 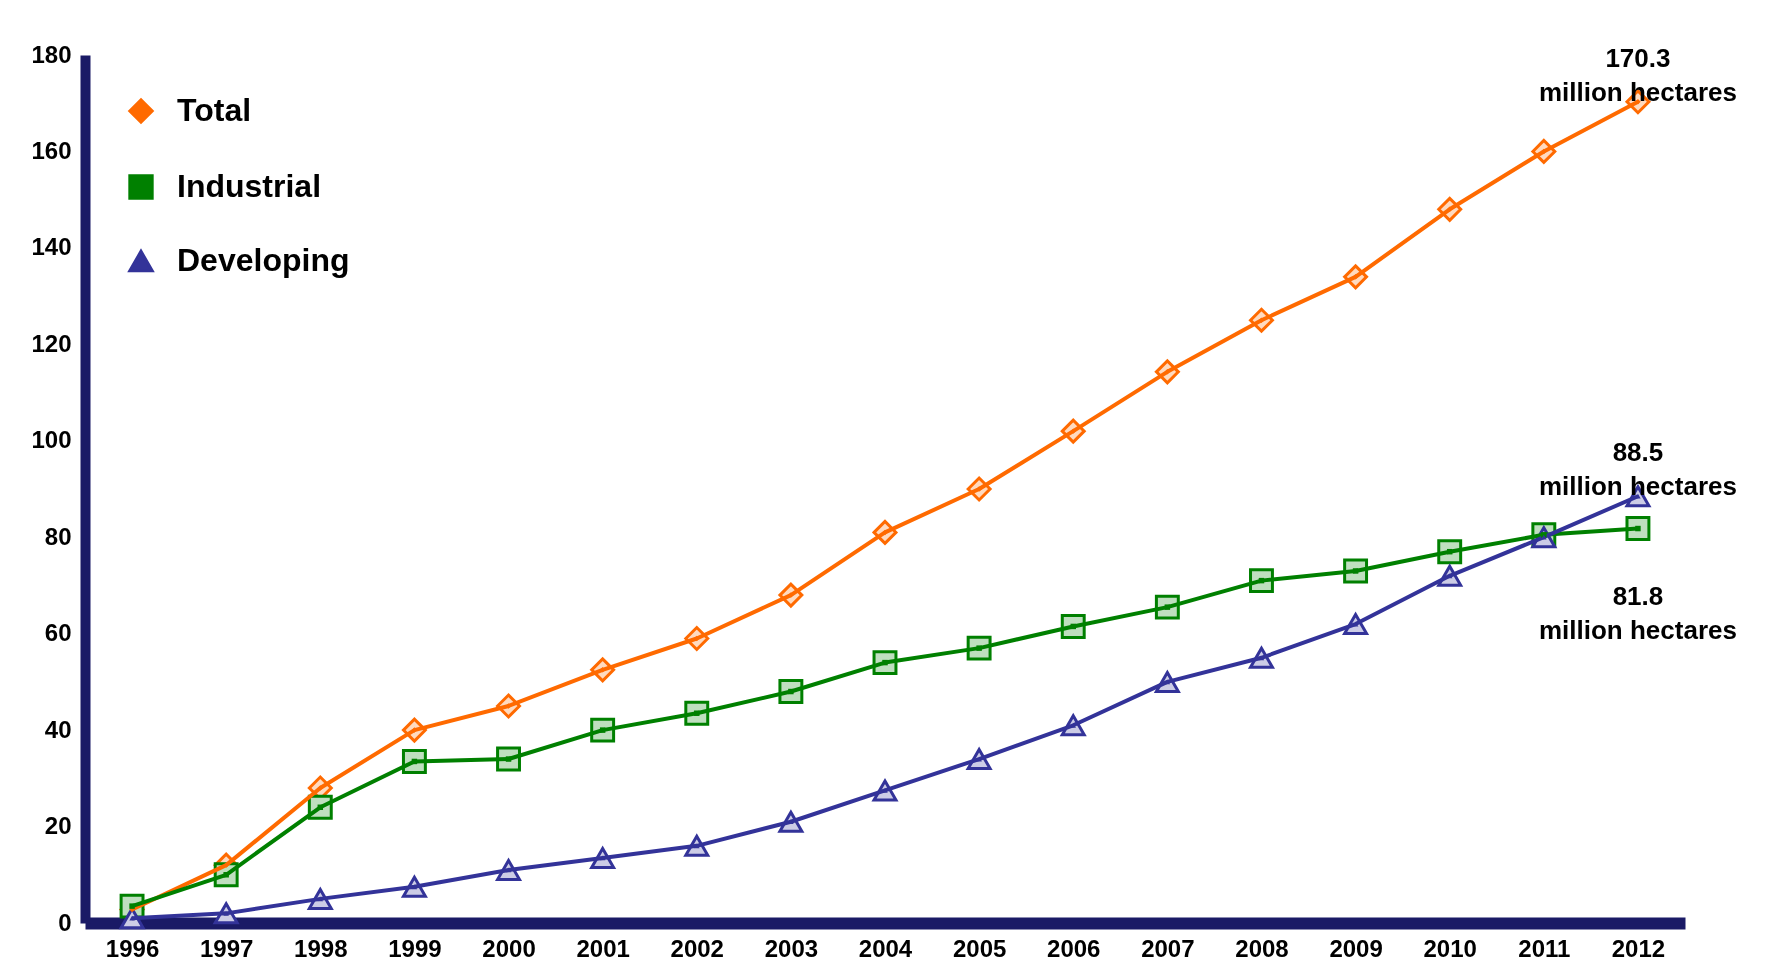 I want to click on annotation: 88.5 million hectares, so click(x=1637, y=469).